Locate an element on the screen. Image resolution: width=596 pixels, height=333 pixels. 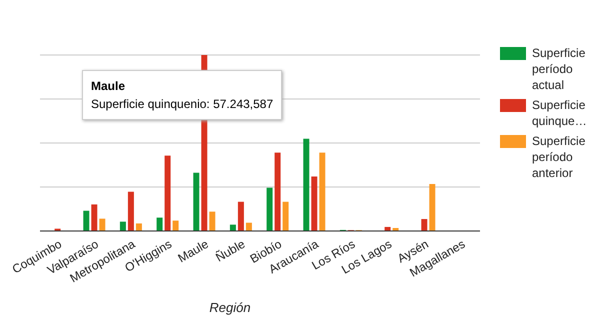
legend-label: Superficie período anterior is located at coordinates (559, 157).